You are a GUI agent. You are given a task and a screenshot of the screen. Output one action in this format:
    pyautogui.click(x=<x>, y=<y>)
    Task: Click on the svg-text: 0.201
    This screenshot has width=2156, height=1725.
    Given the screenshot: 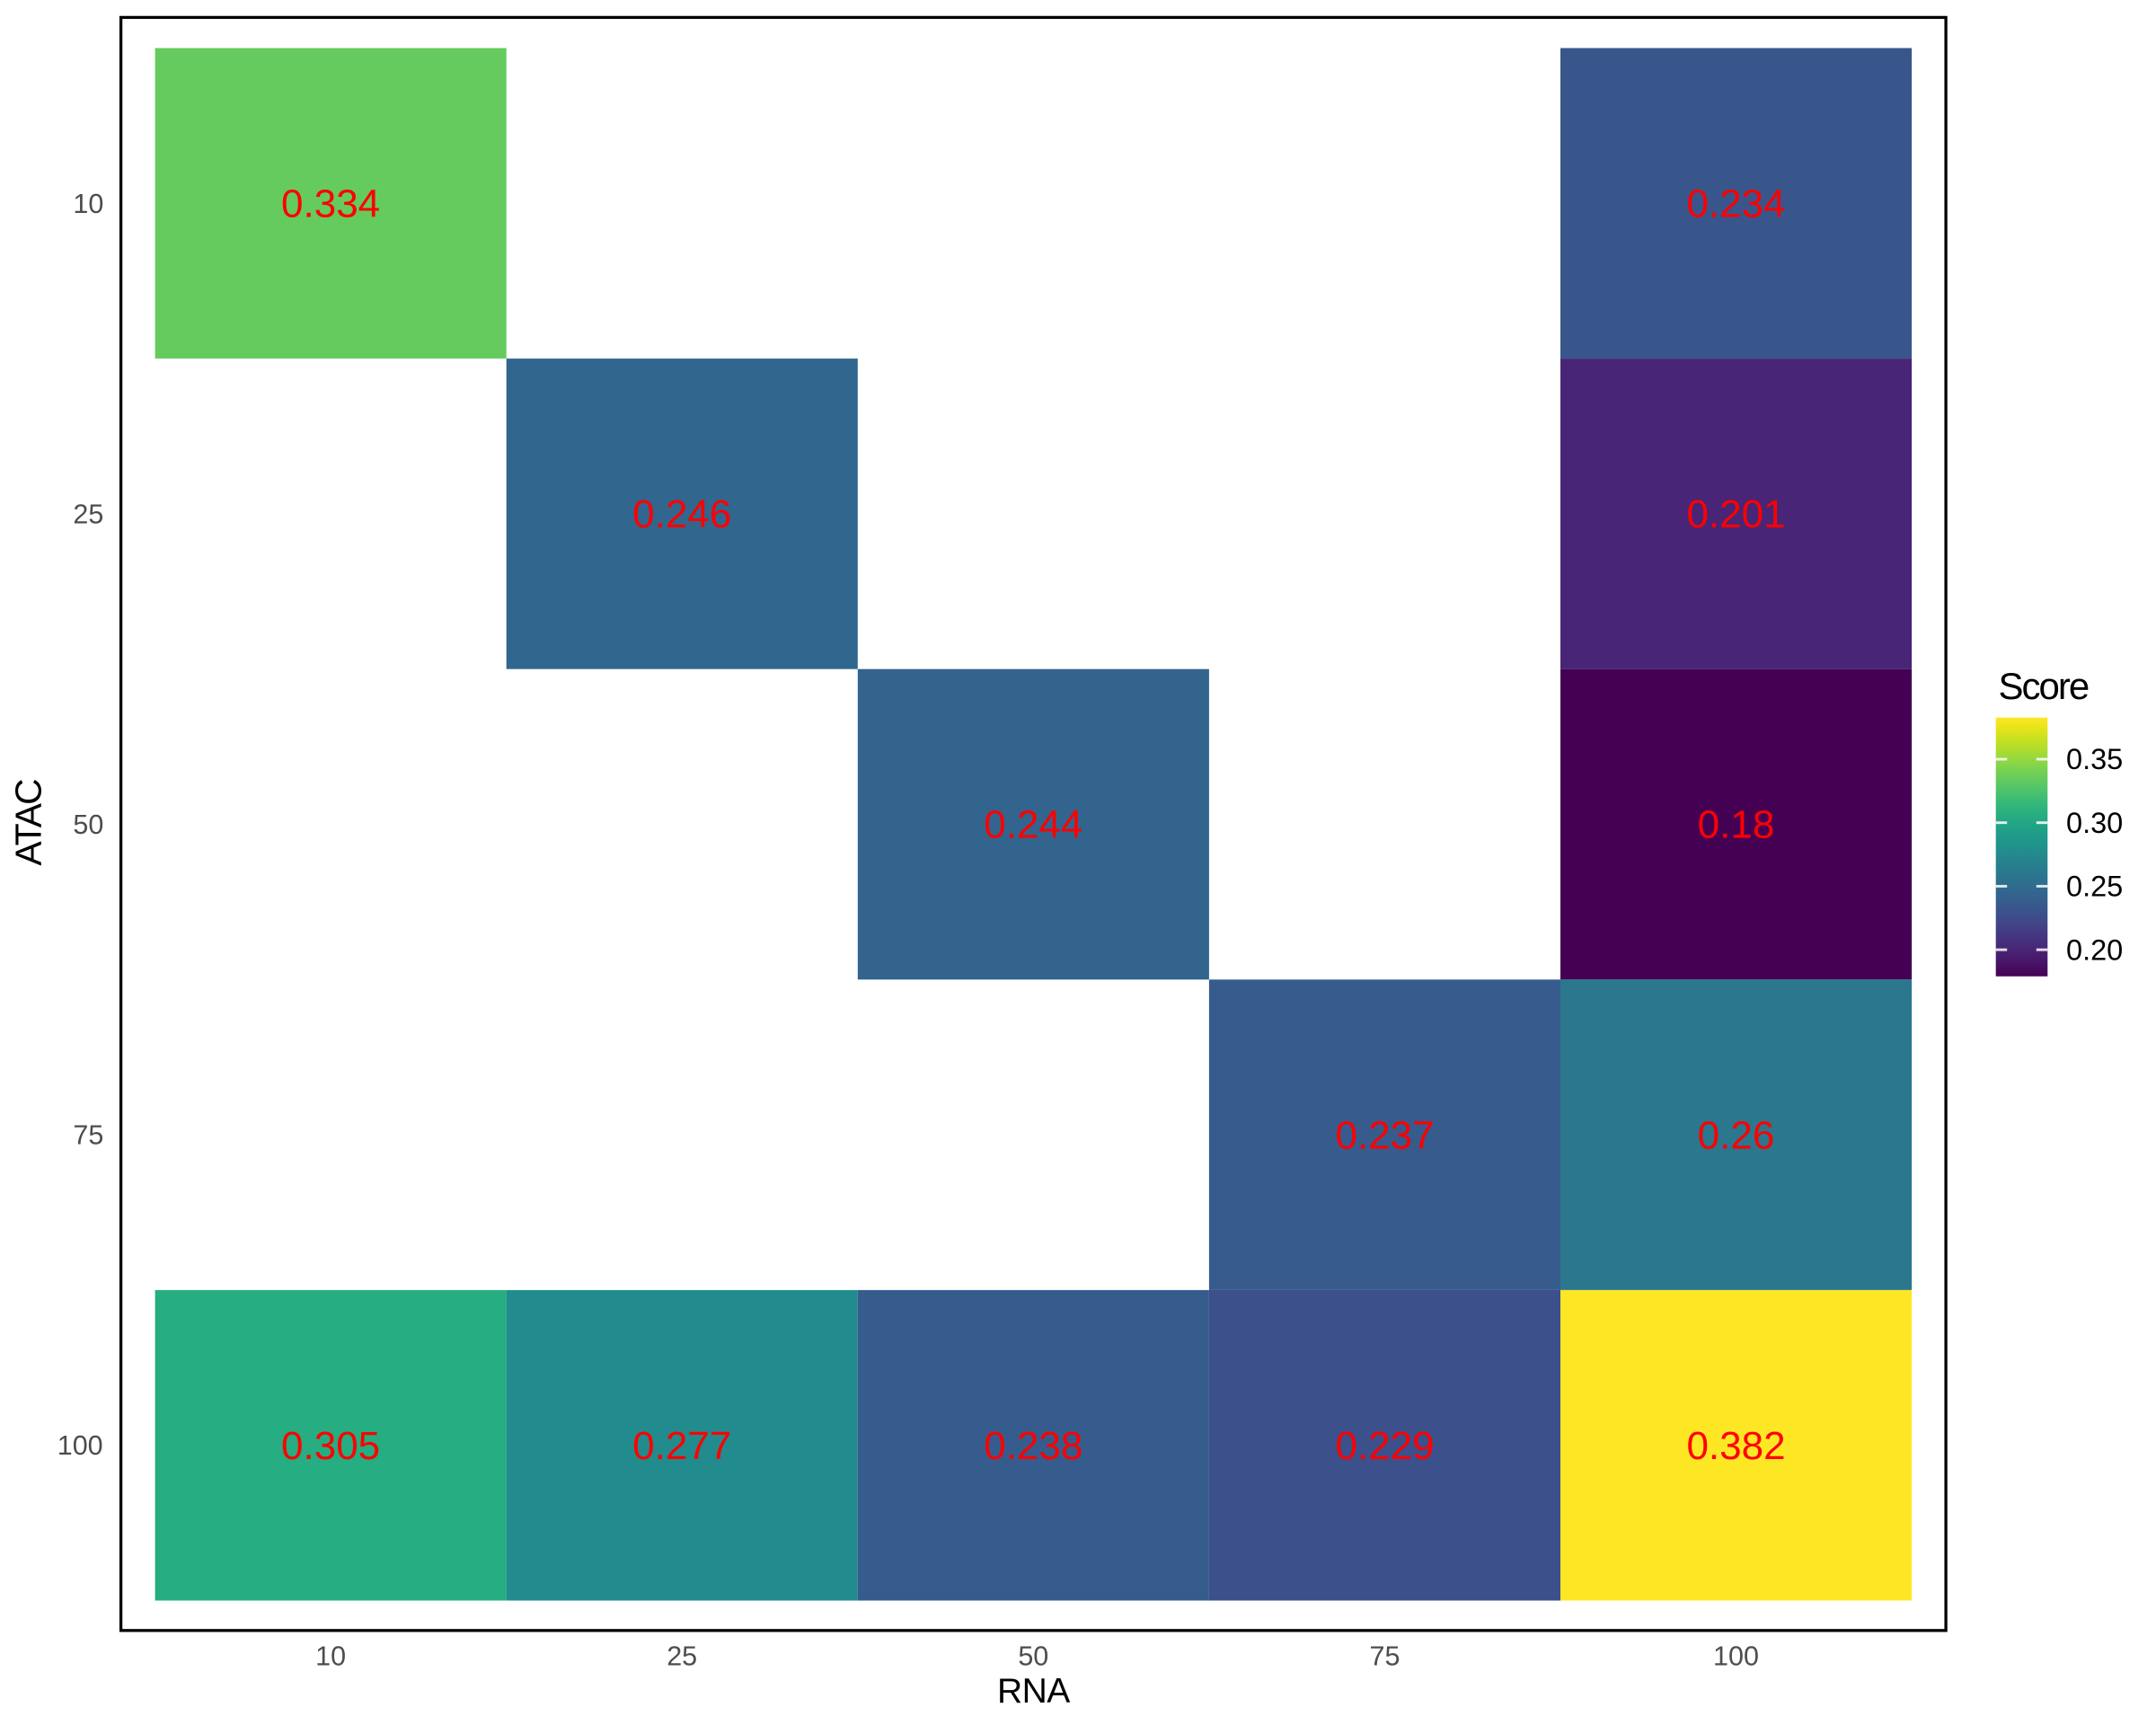 What is the action you would take?
    pyautogui.click(x=1736, y=514)
    